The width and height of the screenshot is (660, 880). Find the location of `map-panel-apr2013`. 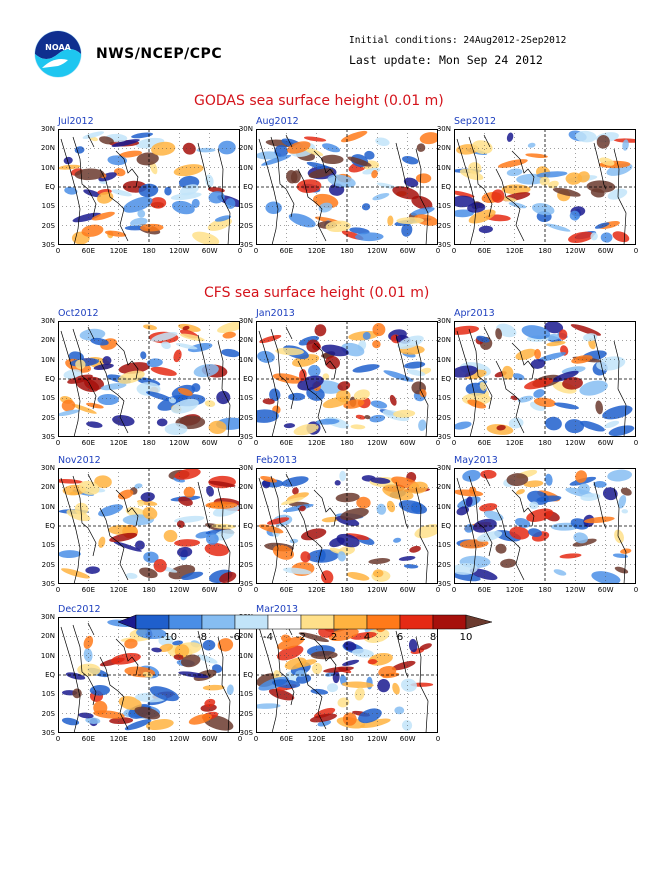

map-panel-apr2013 is located at coordinates (545, 379).